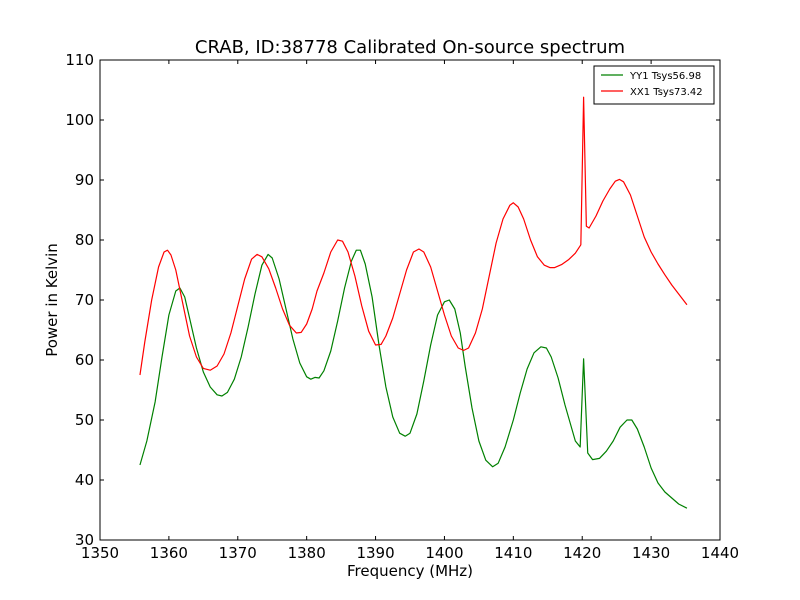 The image size is (800, 600). What do you see at coordinates (84, 420) in the screenshot?
I see `y-tick-label: 50` at bounding box center [84, 420].